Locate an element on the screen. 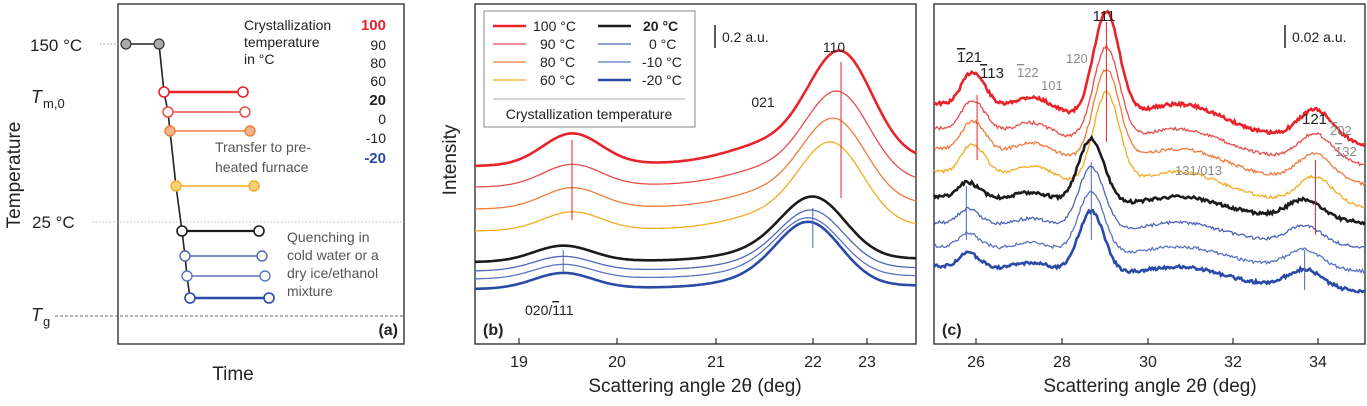  quench-note-1: Quenching in is located at coordinates (328, 237).